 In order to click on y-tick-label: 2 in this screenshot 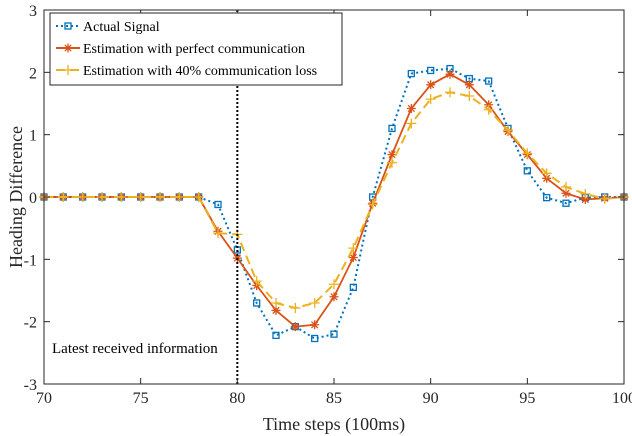, I will do `click(33, 73)`.